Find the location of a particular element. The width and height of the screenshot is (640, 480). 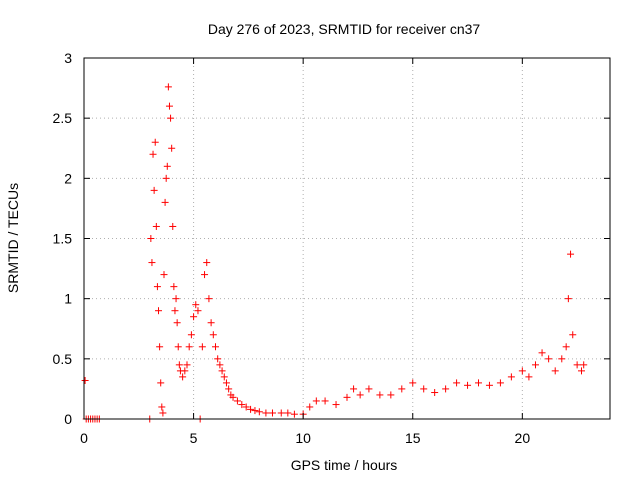

y-tick-label: 3 is located at coordinates (68, 58).